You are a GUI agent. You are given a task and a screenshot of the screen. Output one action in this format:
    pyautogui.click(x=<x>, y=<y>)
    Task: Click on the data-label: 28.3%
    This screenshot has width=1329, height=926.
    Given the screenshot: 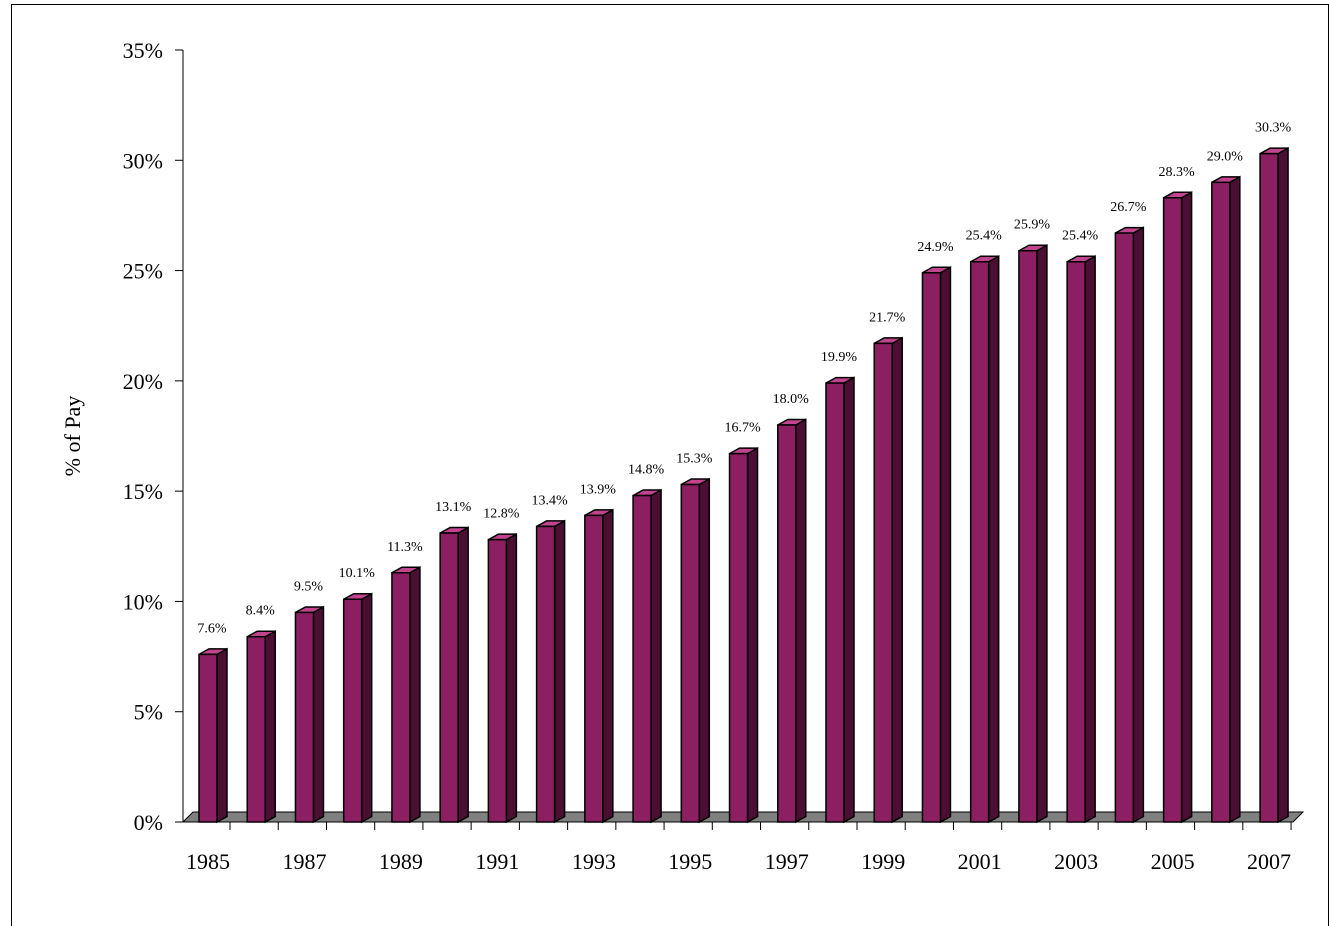 What is the action you would take?
    pyautogui.click(x=1177, y=172)
    